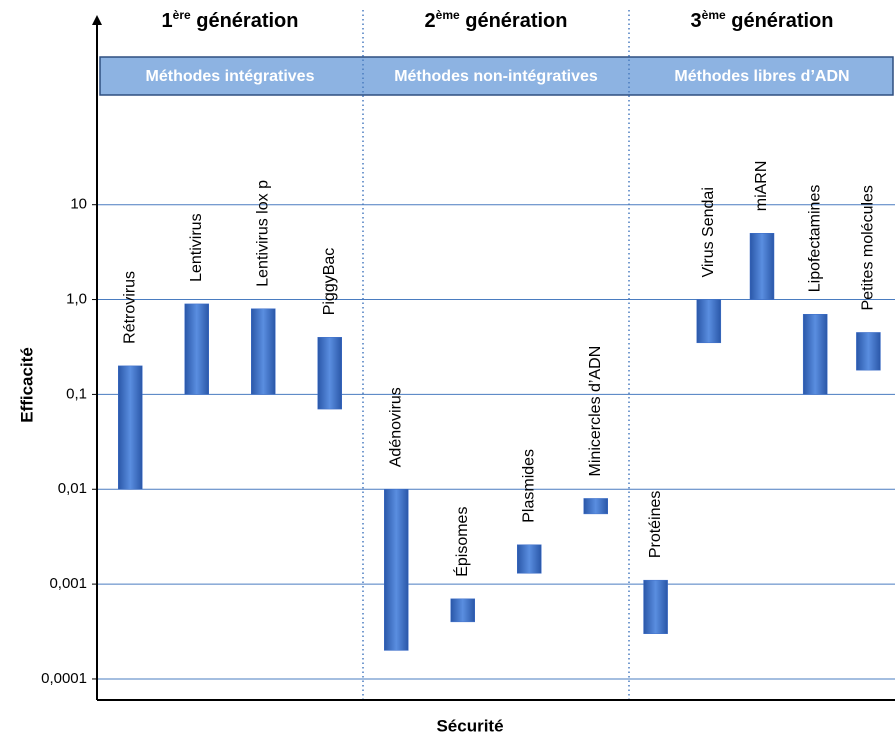 The height and width of the screenshot is (740, 896). I want to click on x-axis-title: Sécurité, so click(469, 725).